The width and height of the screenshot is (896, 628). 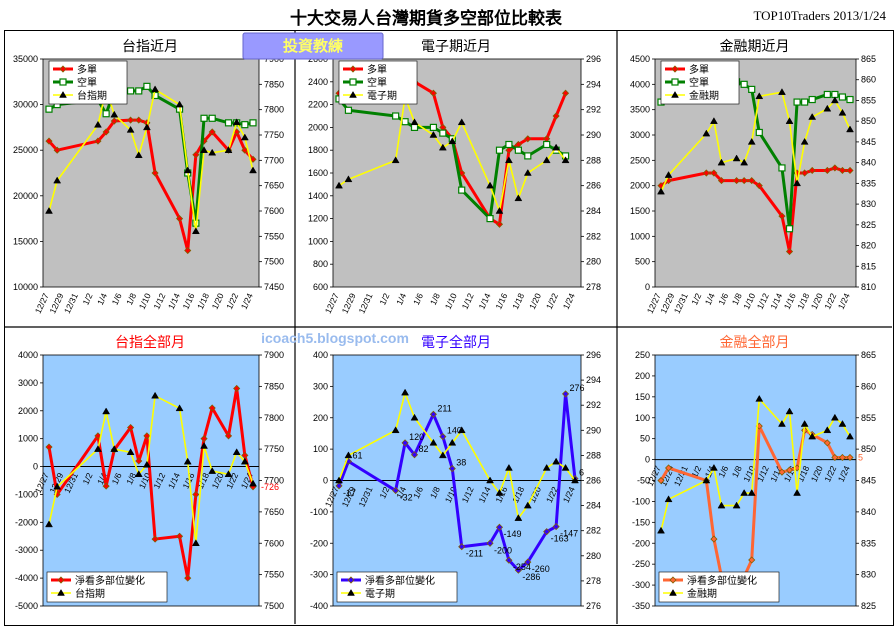 I want to click on right-tick-label: 290, so click(x=593, y=135).